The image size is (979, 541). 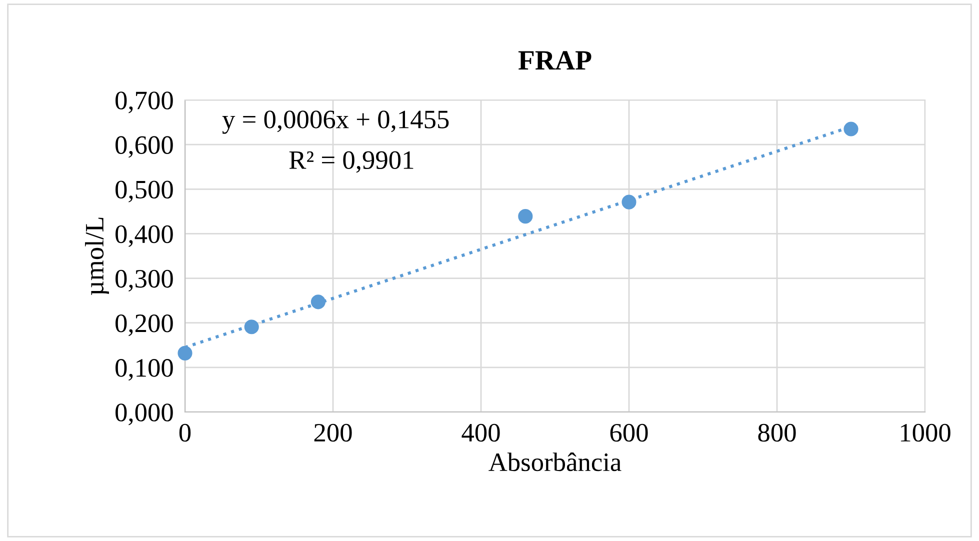 I want to click on x-tick-label: 200, so click(x=333, y=433).